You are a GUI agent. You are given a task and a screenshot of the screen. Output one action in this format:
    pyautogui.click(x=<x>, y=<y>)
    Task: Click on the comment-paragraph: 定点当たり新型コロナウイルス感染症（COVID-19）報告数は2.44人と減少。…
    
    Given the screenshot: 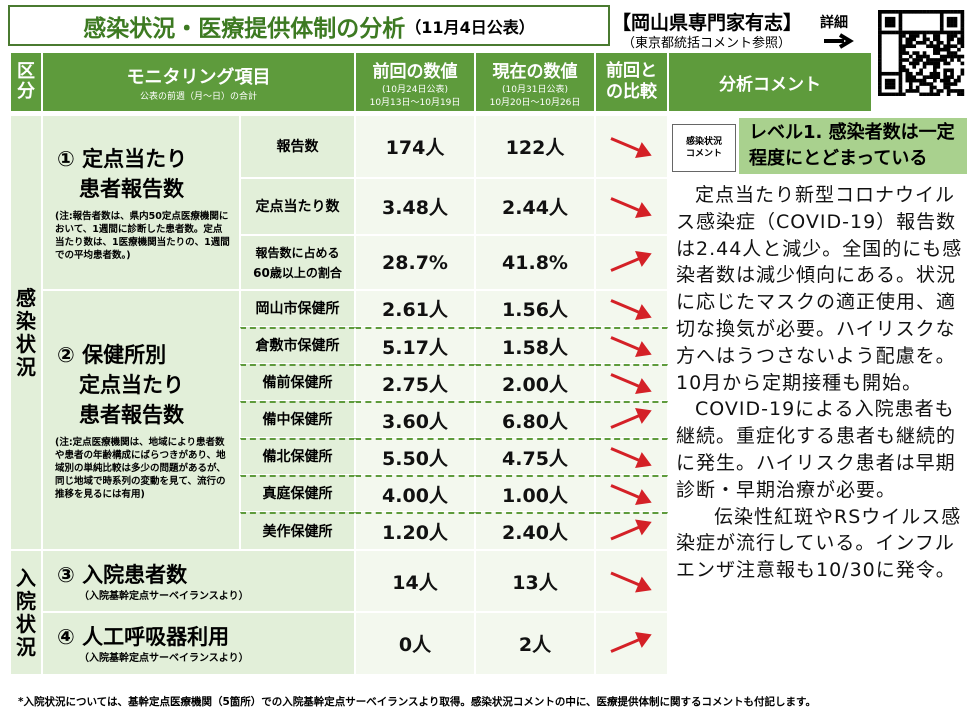 What is the action you would take?
    pyautogui.click(x=819, y=289)
    